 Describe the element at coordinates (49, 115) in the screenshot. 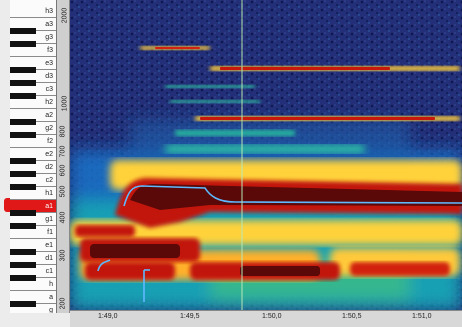

I see `note-label: a2` at that location.